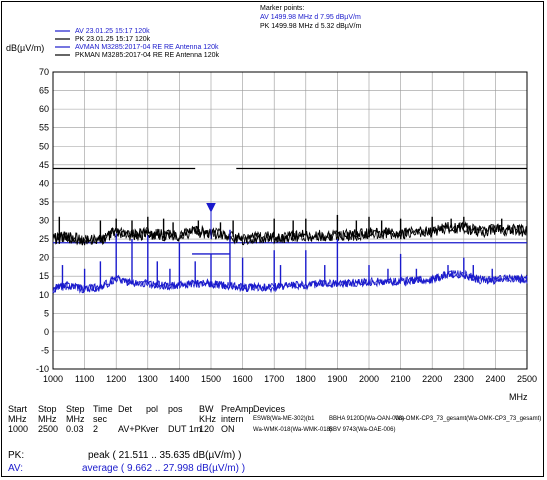 The image size is (547, 480). I want to click on x-tick-label: 1200, so click(116, 379).